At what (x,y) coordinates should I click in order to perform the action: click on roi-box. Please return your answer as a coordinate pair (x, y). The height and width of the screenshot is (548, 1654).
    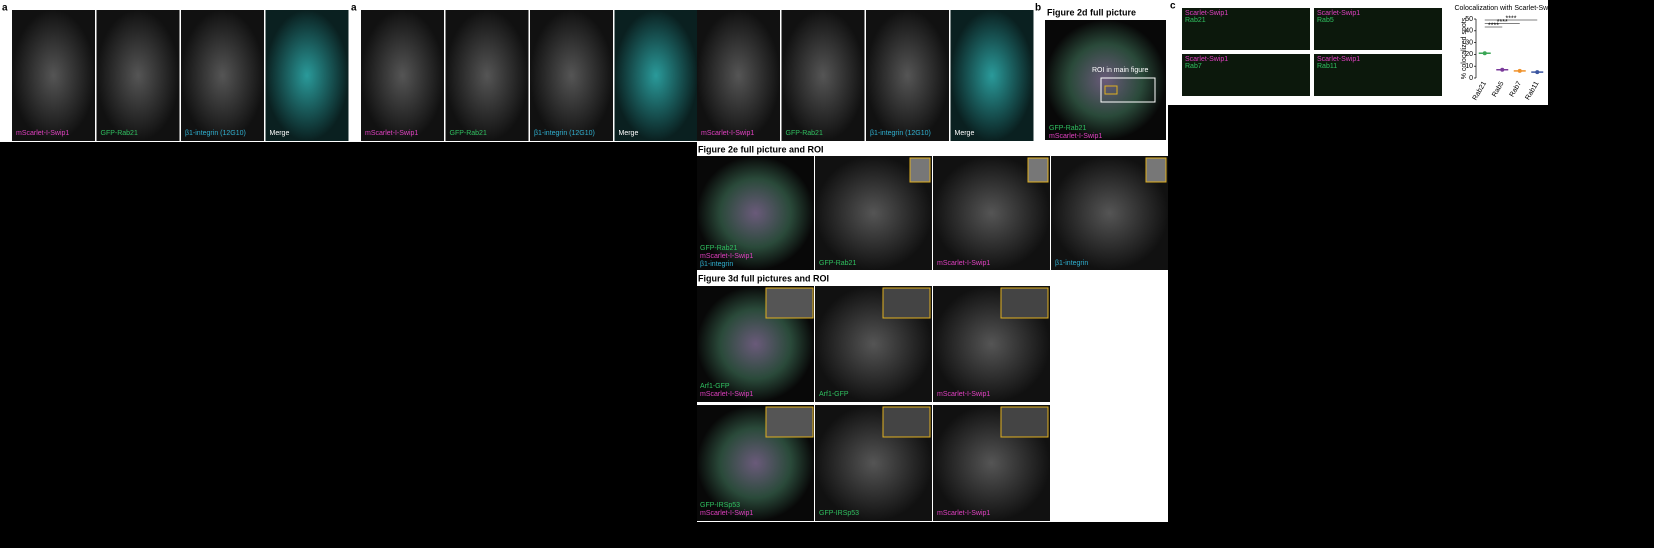
    Looking at the image, I should click on (1128, 90).